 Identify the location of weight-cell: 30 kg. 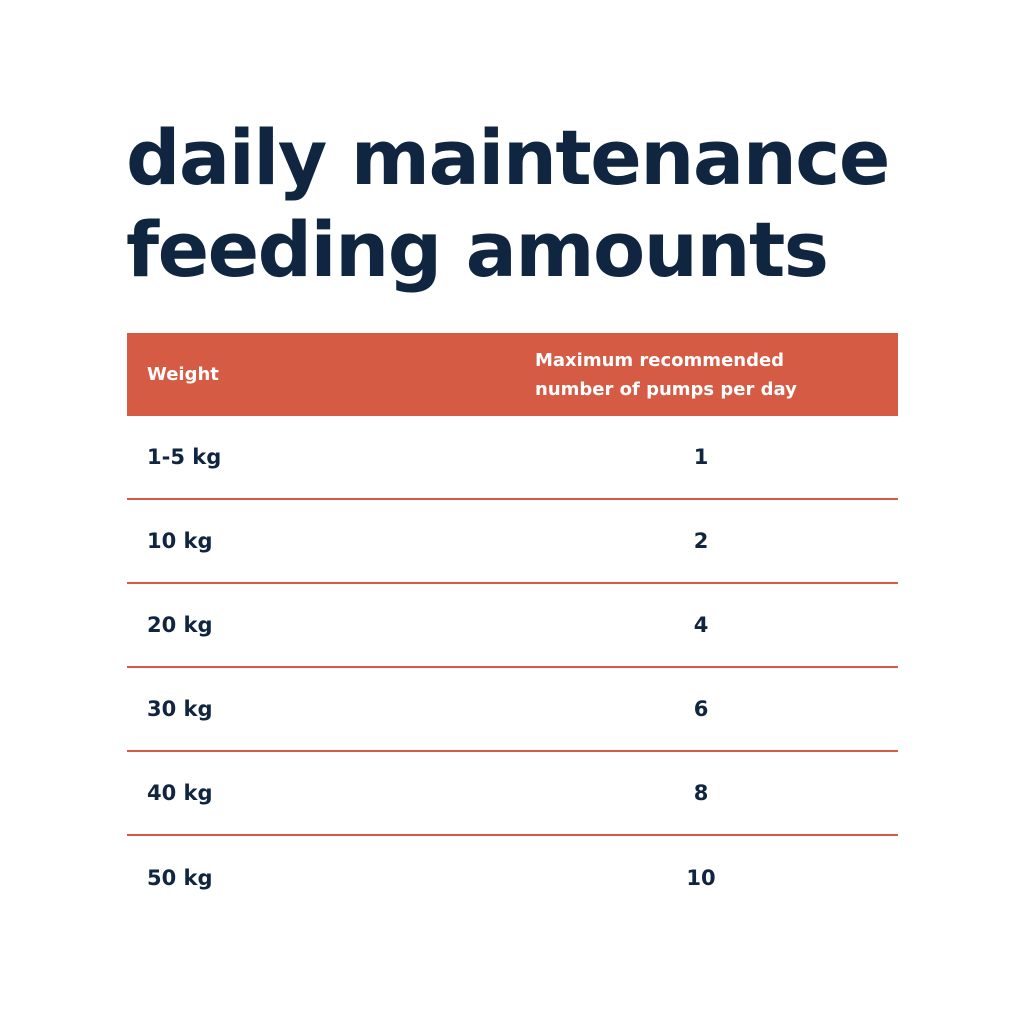
(180, 709).